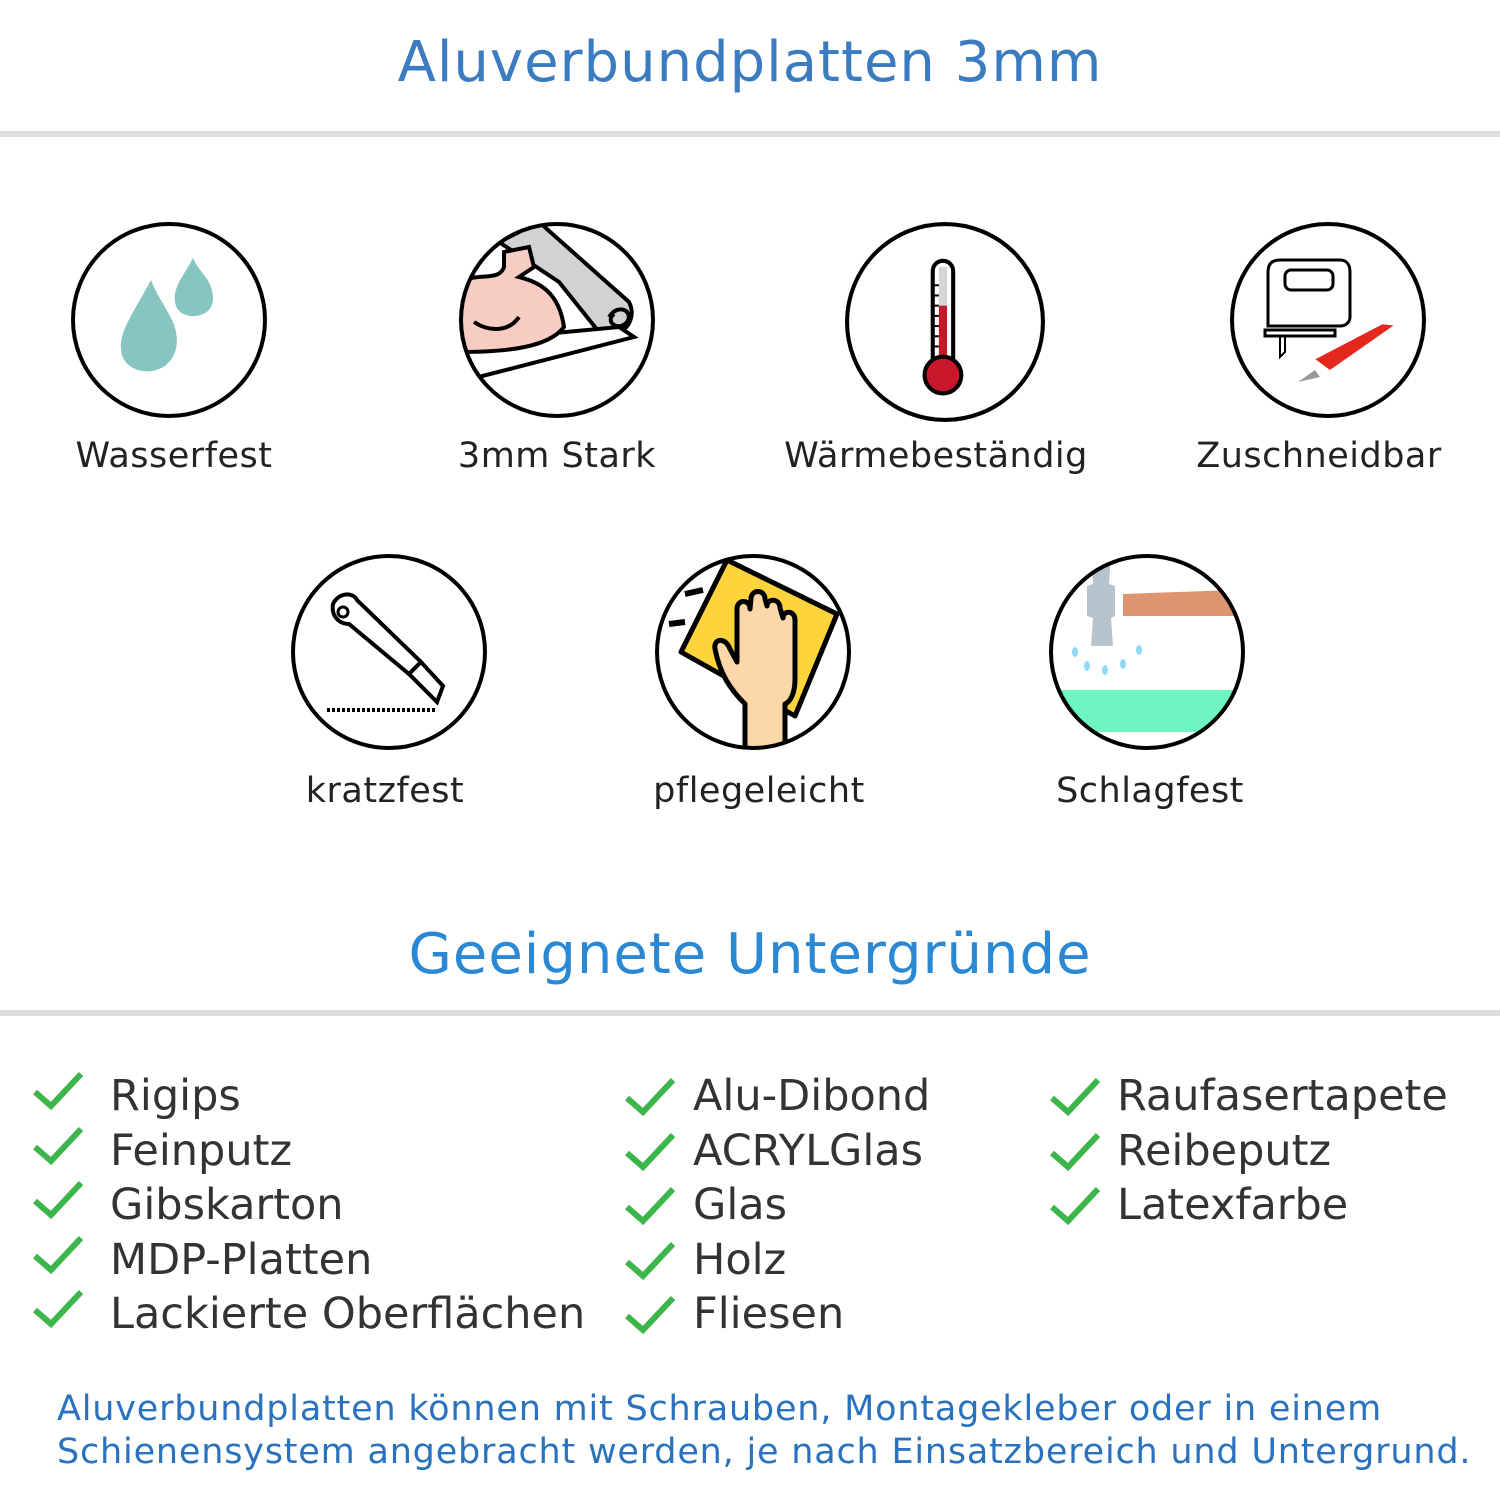 This screenshot has width=1500, height=1500. I want to click on surface-item: Rigips, so click(175, 1096).